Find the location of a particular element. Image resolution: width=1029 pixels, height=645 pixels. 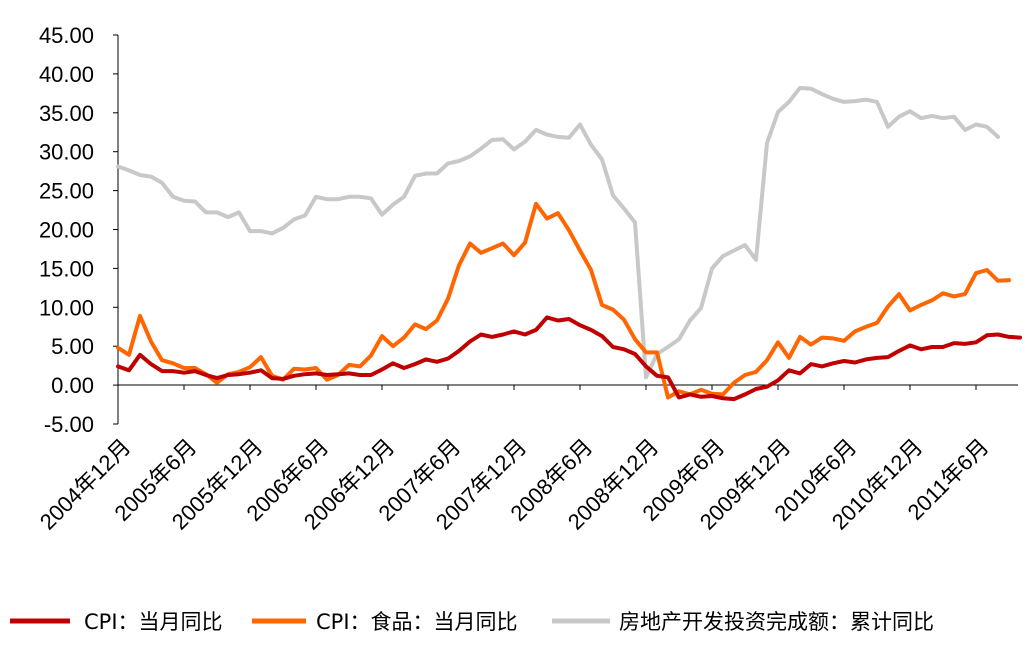

legend-label-cpi: CPI：当月同比 is located at coordinates (153, 622).